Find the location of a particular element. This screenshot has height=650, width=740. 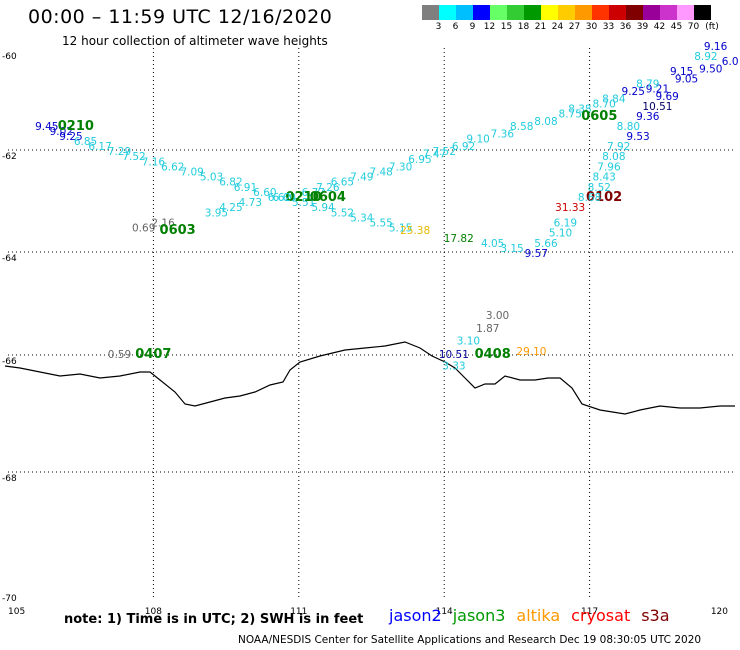

wave-height-value: 9.10 is located at coordinates (477, 140).